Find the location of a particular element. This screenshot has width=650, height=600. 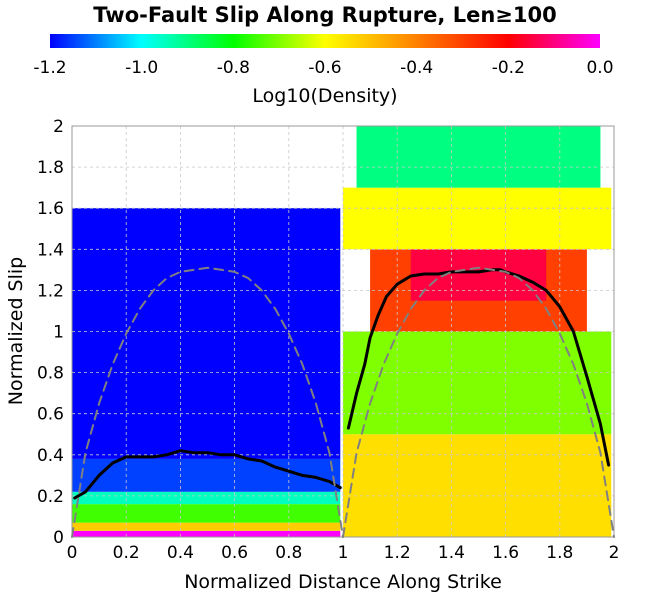

x-tick-label: 0 is located at coordinates (72, 553).